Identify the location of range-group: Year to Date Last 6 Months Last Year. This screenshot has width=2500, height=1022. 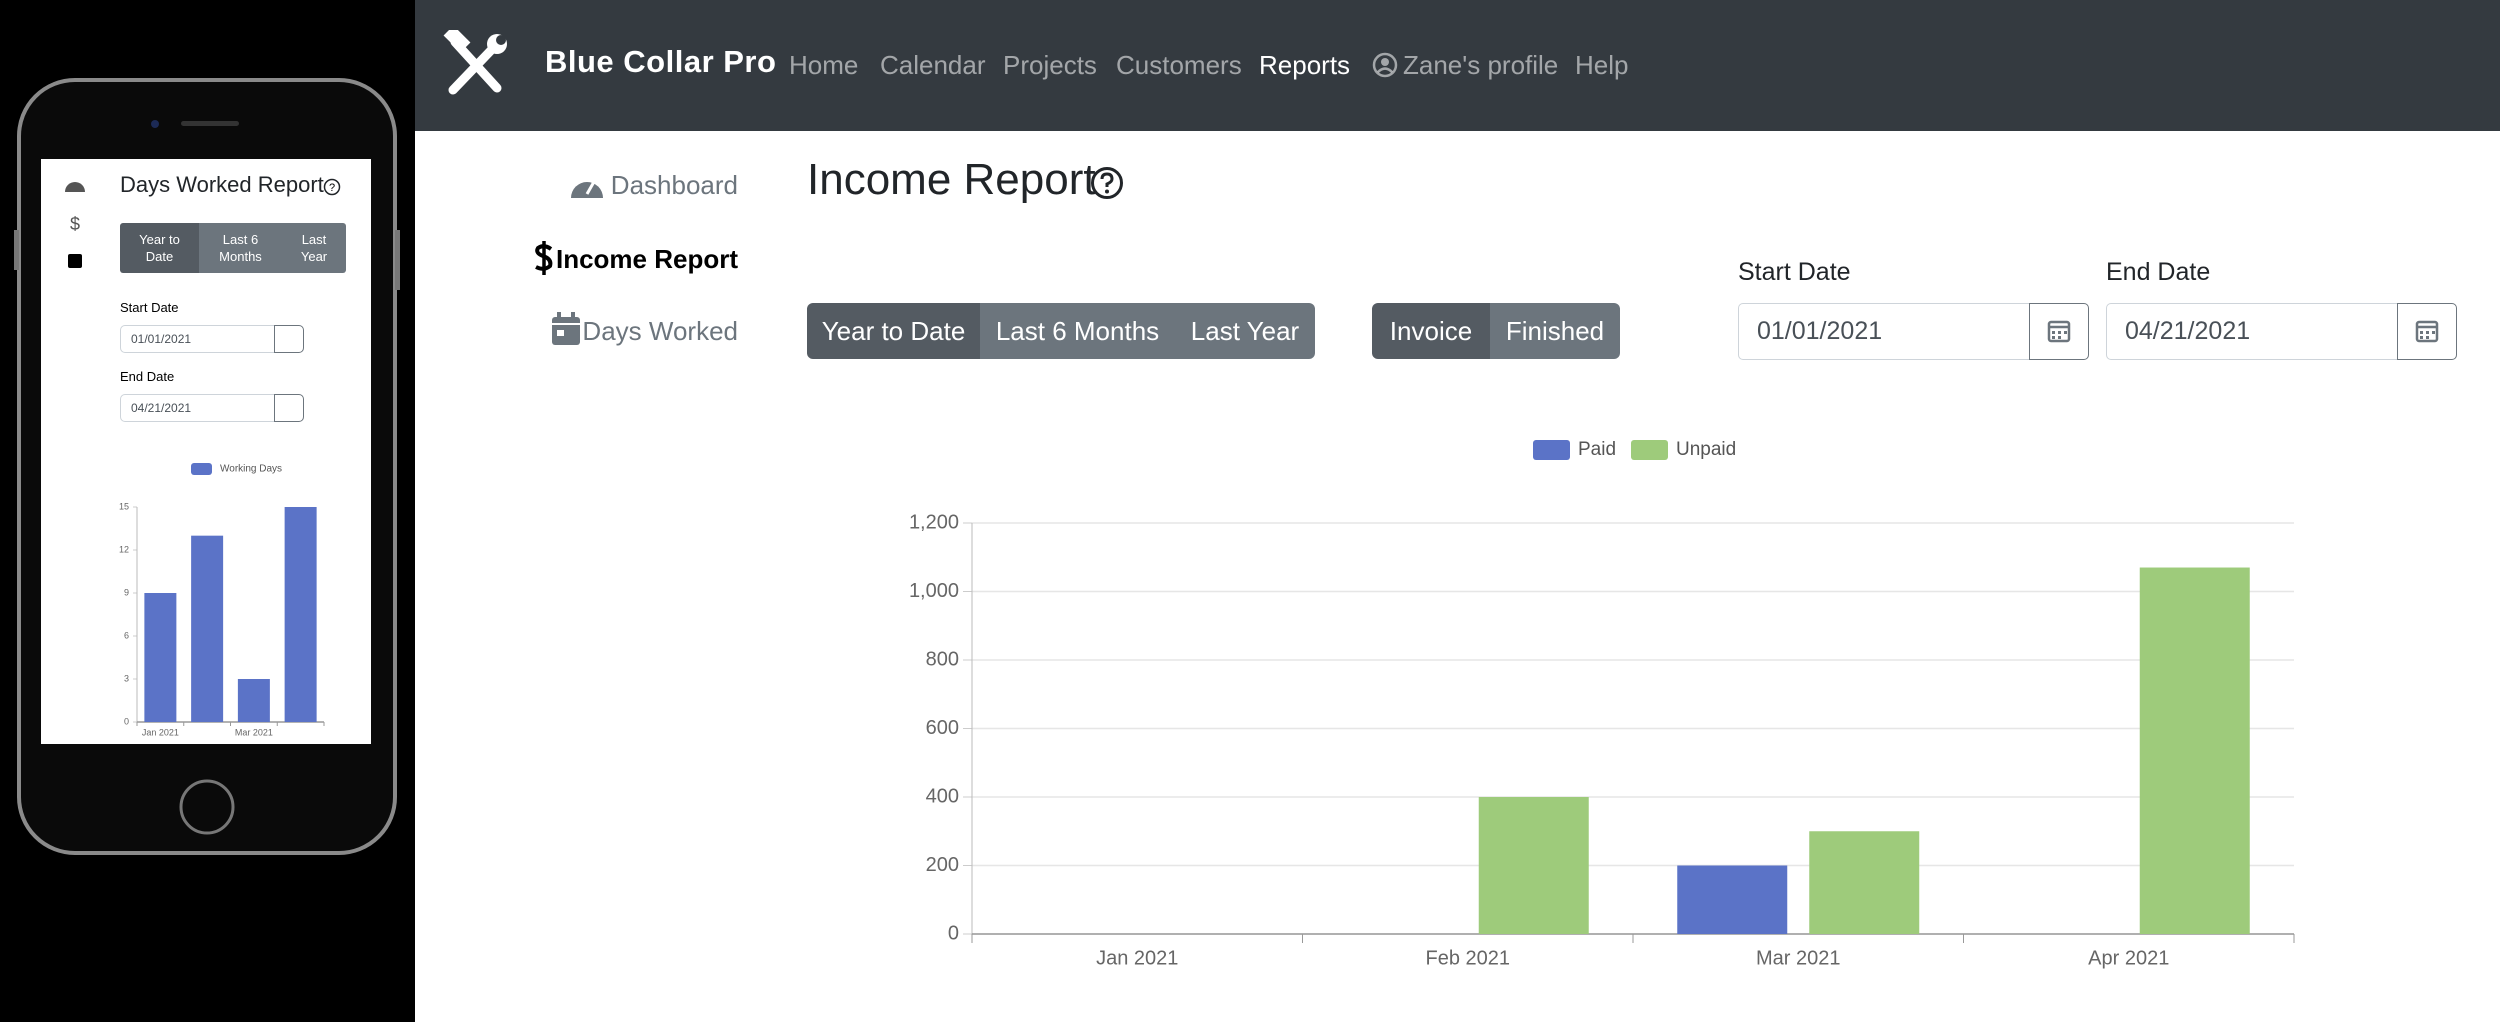
(1061, 331).